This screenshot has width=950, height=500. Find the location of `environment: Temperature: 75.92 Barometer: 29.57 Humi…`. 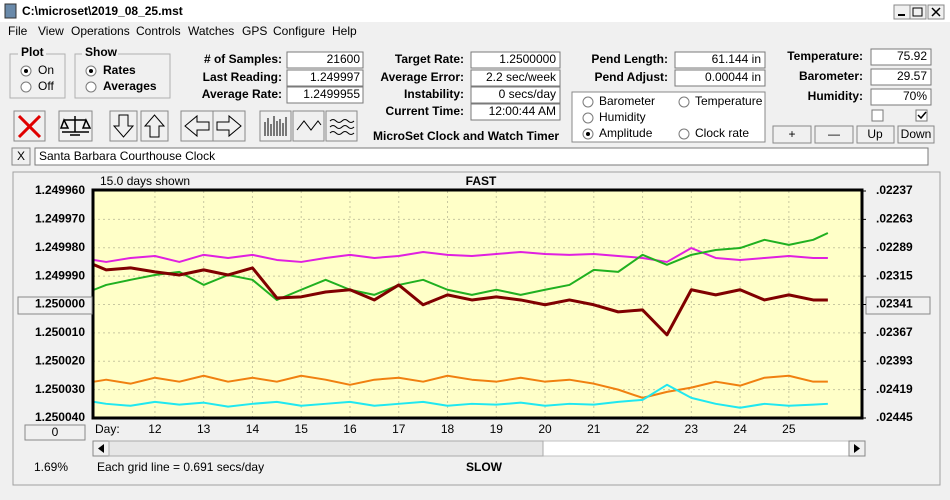

environment: Temperature: 75.92 Barometer: 29.57 Humi… is located at coordinates (859, 77).